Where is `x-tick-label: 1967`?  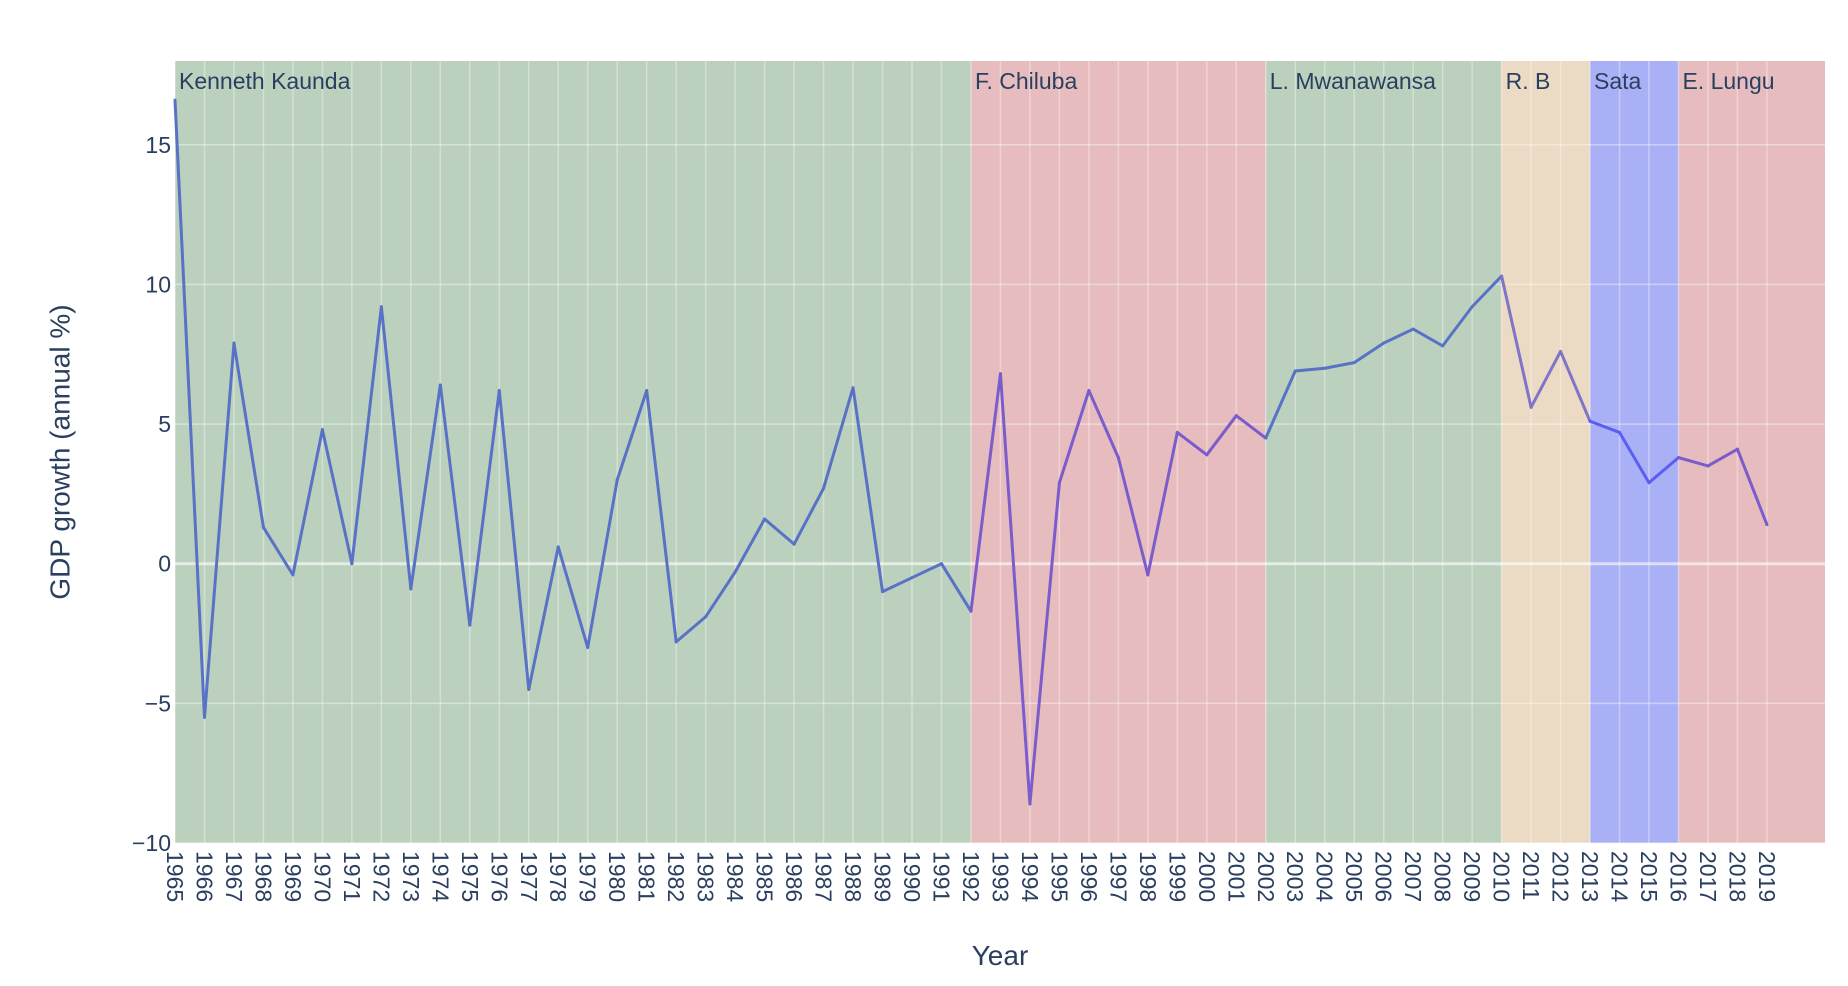 x-tick-label: 1967 is located at coordinates (234, 876).